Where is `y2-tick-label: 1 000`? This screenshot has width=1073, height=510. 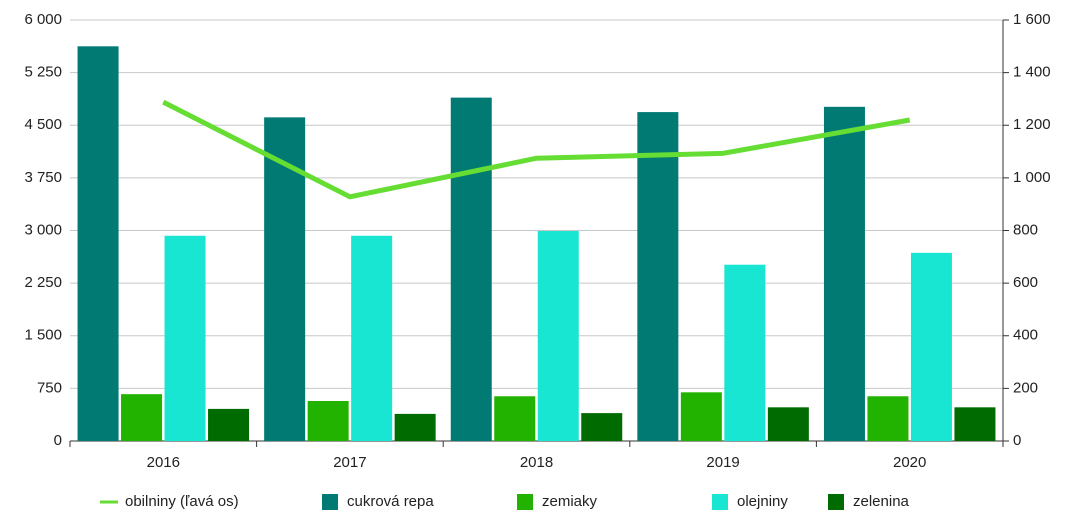 y2-tick-label: 1 000 is located at coordinates (1032, 177).